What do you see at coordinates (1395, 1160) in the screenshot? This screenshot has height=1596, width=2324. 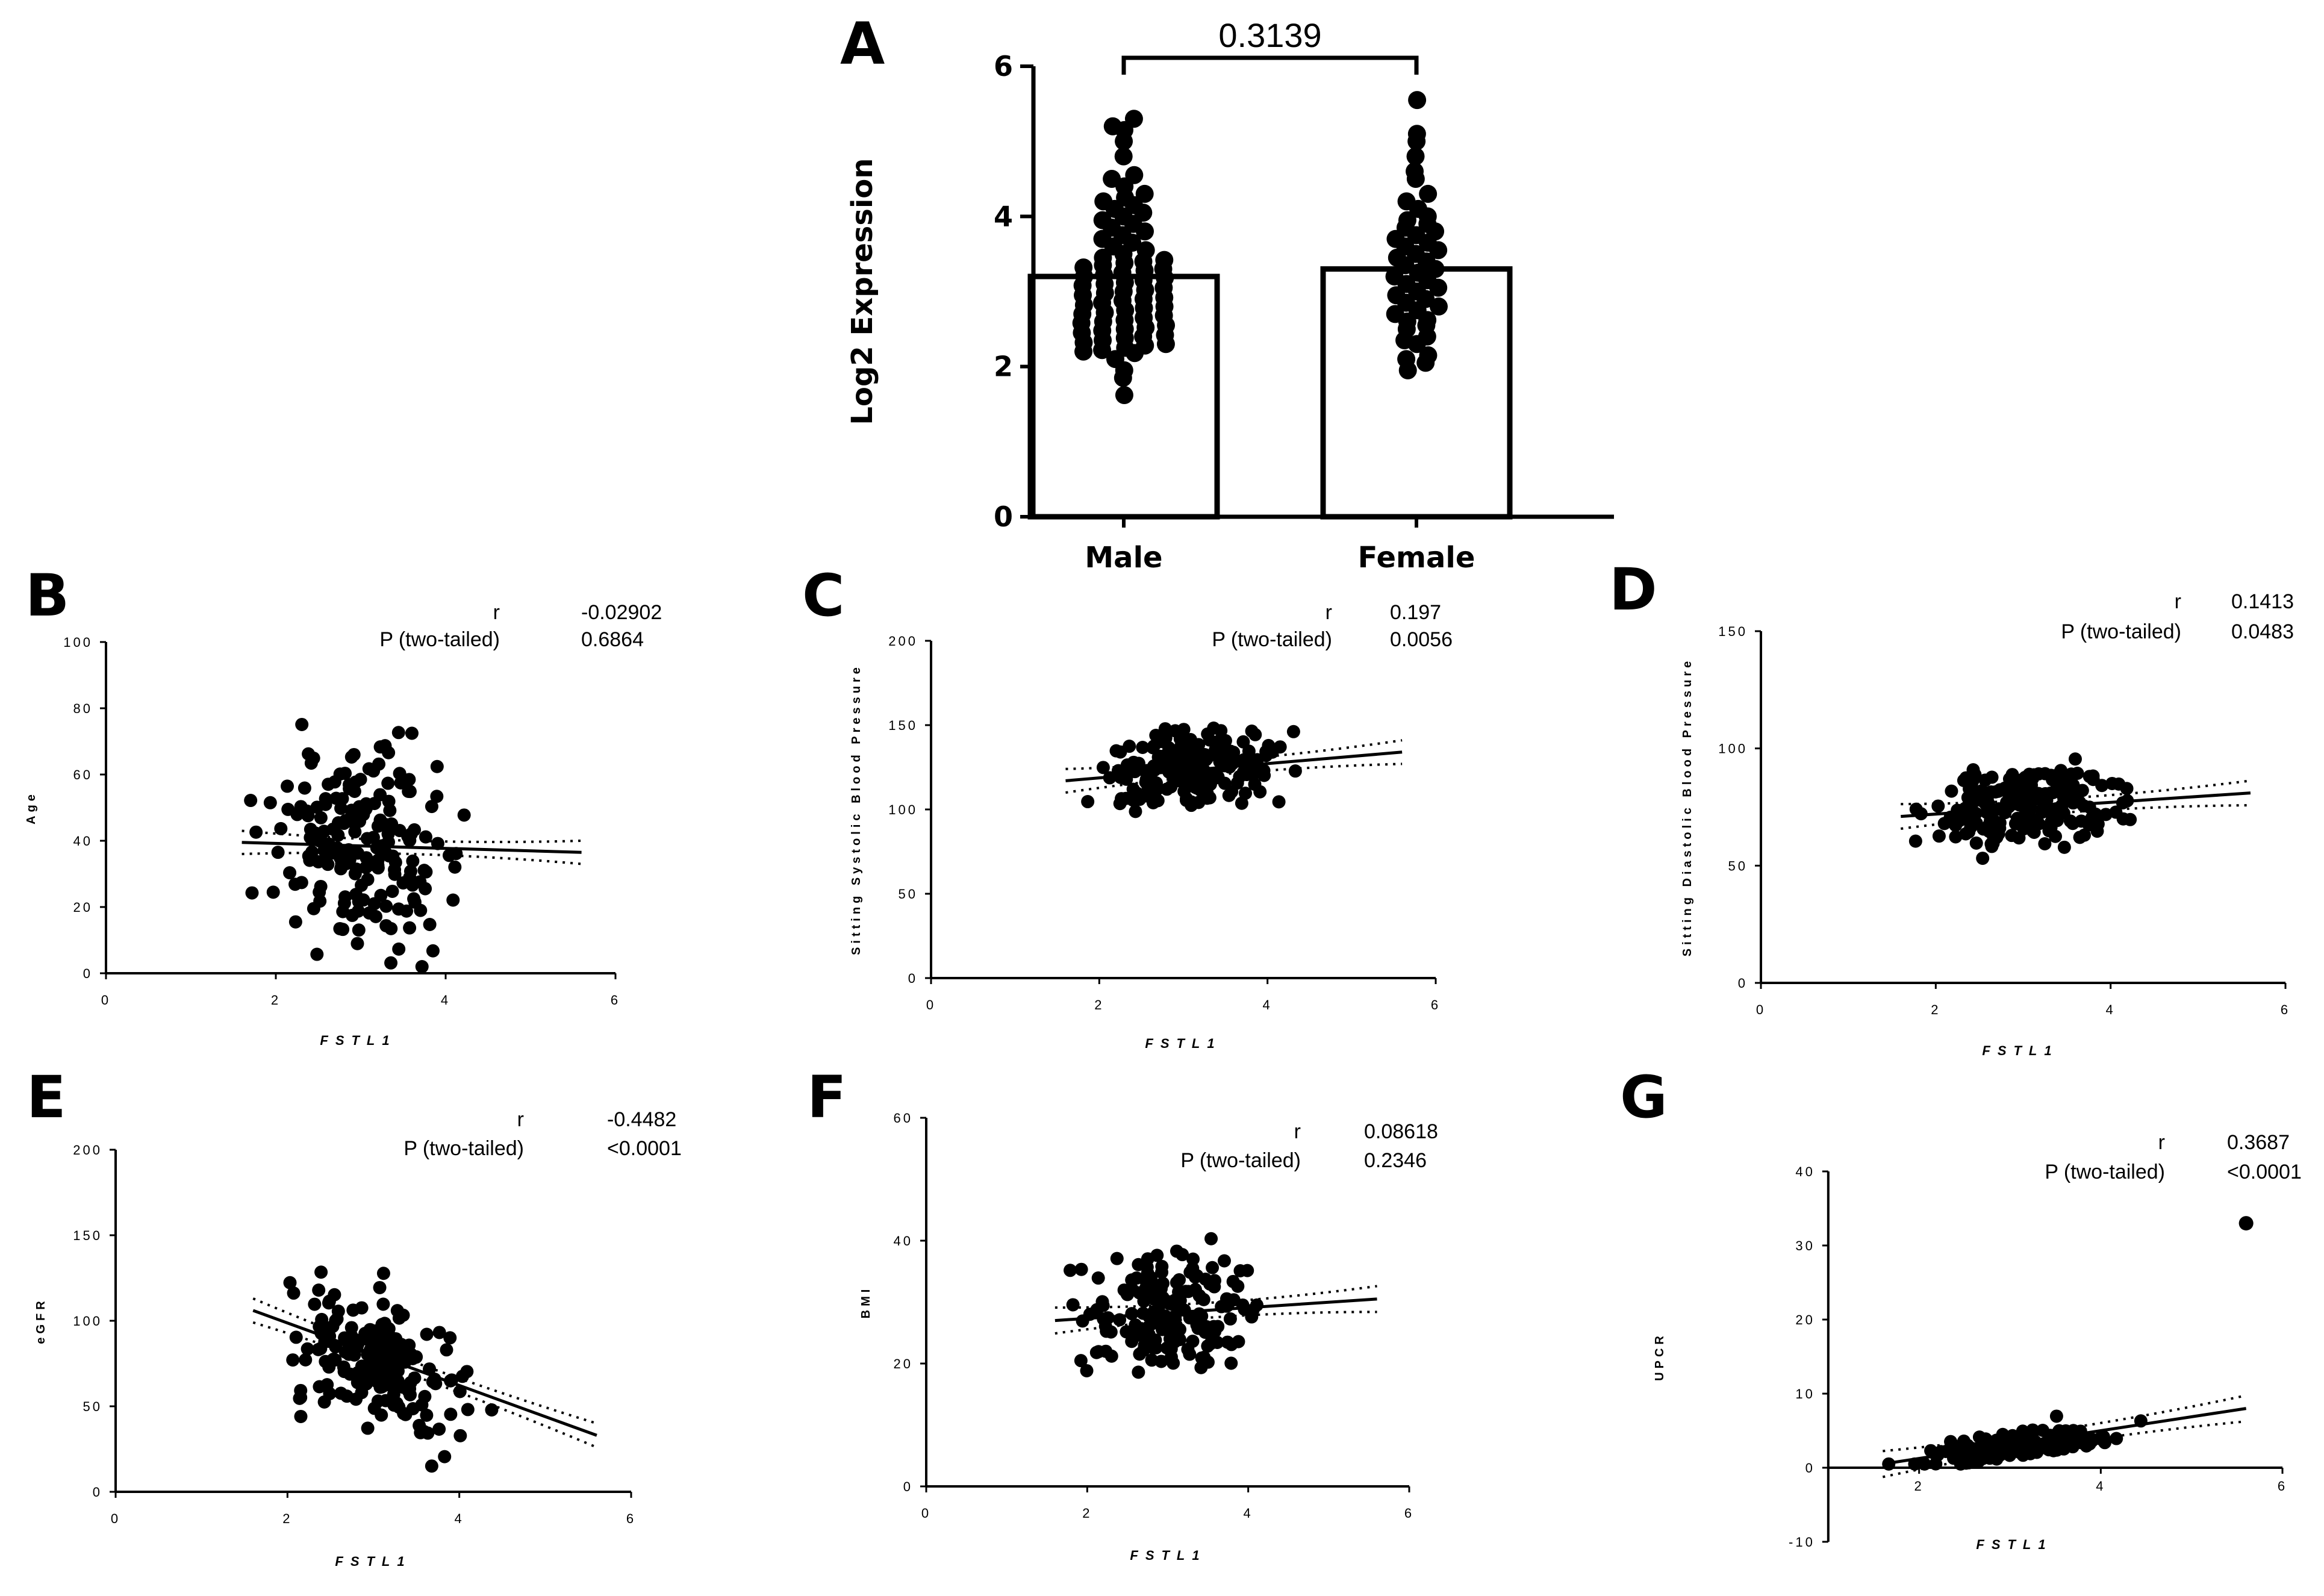 I see `p-value: 0.2346` at bounding box center [1395, 1160].